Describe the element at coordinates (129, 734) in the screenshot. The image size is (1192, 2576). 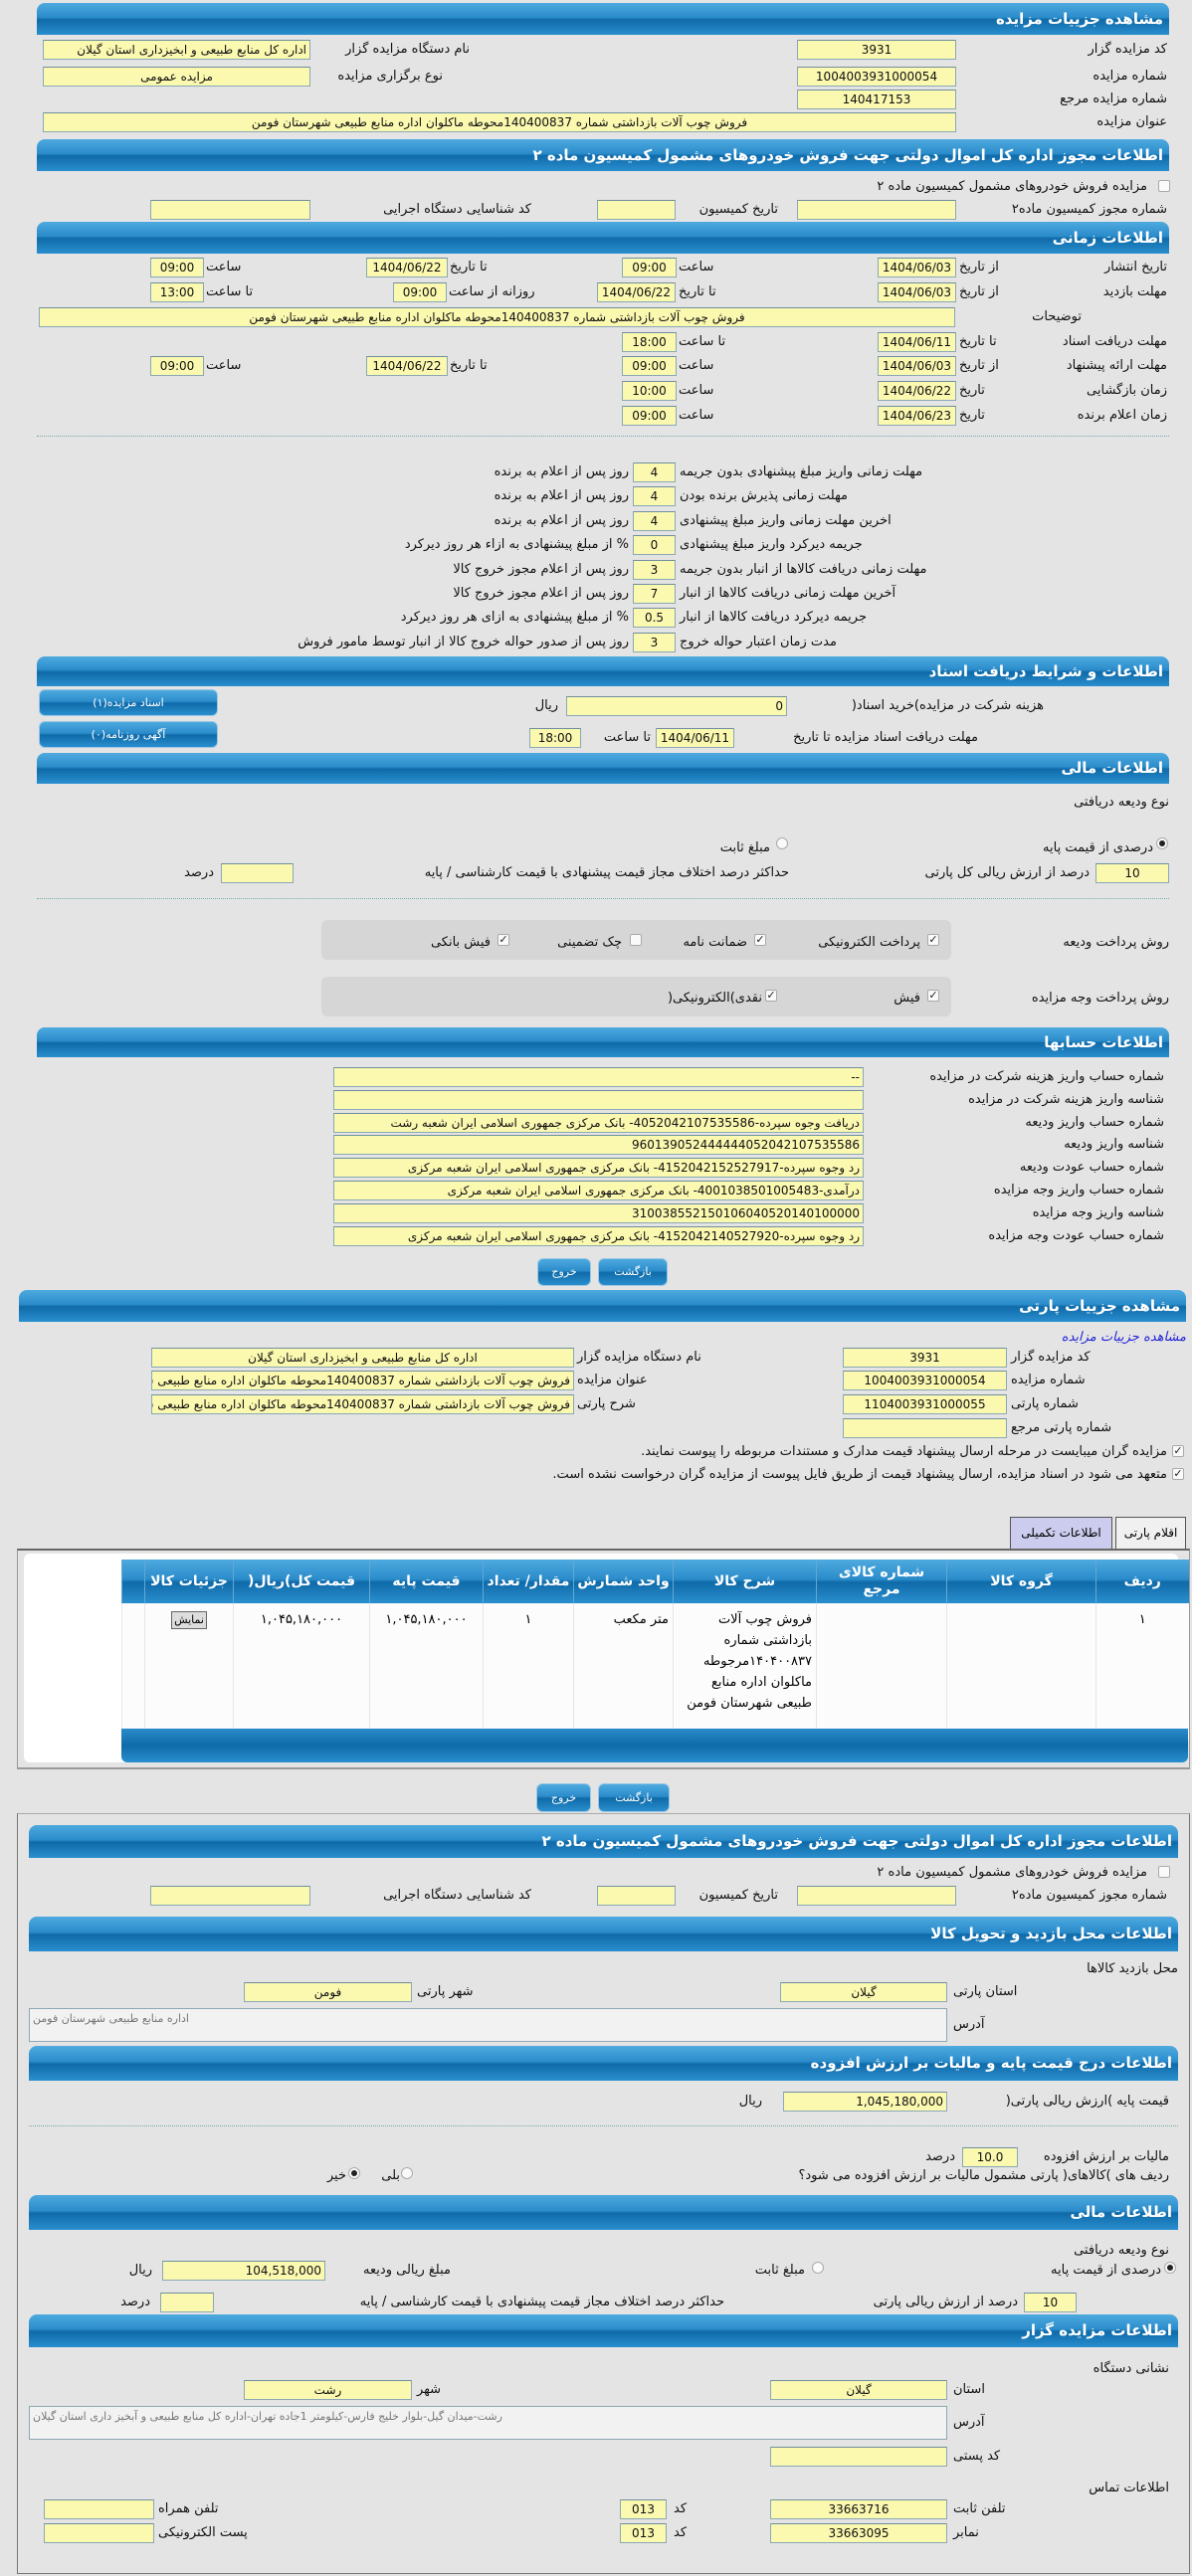
I see `newspaper-ad-button: آگهی روزنامه(۰)` at that location.